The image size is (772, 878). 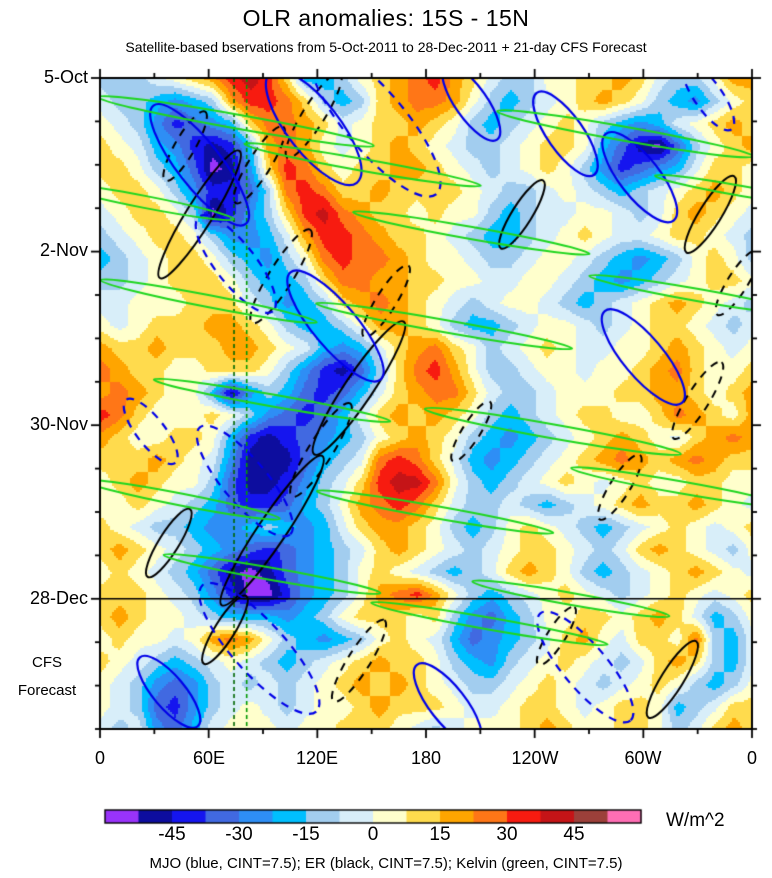 What do you see at coordinates (695, 820) in the screenshot?
I see `colorbar-unit-label: W/m^2` at bounding box center [695, 820].